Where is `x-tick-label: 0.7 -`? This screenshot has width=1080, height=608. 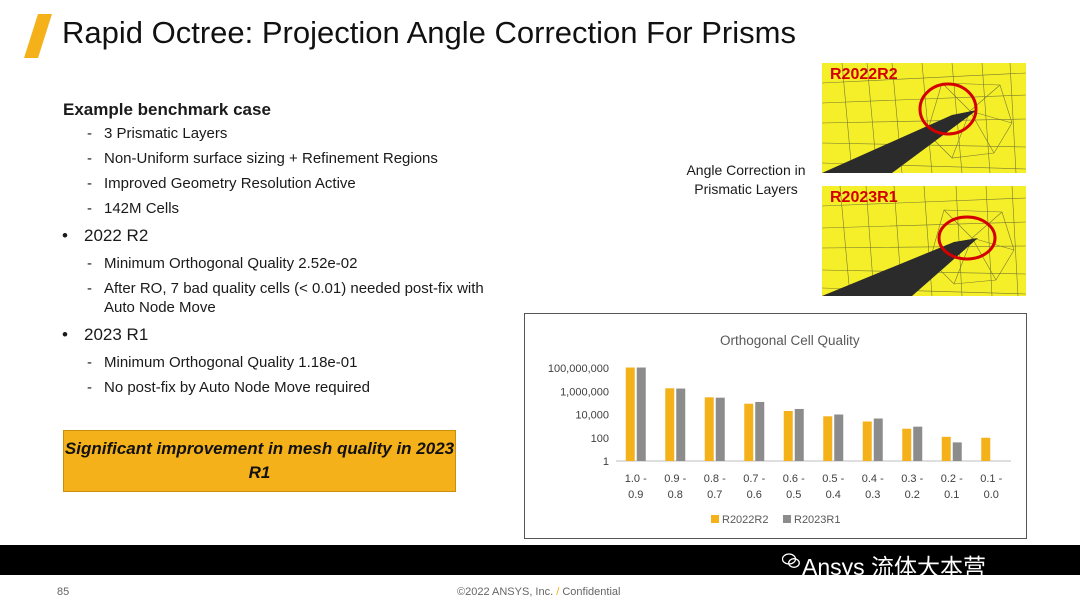 x-tick-label: 0.7 - is located at coordinates (754, 479).